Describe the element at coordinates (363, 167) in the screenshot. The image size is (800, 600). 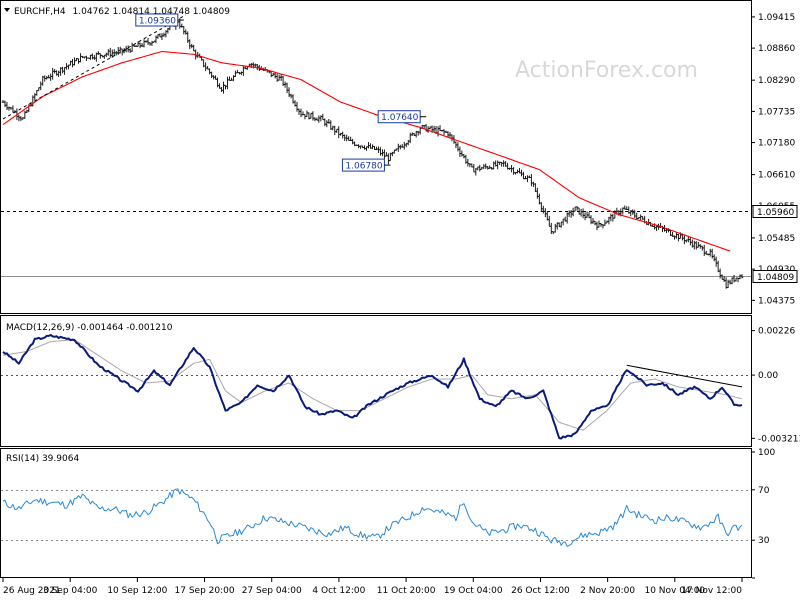
I see `price-annotation-label: 1.06780` at that location.